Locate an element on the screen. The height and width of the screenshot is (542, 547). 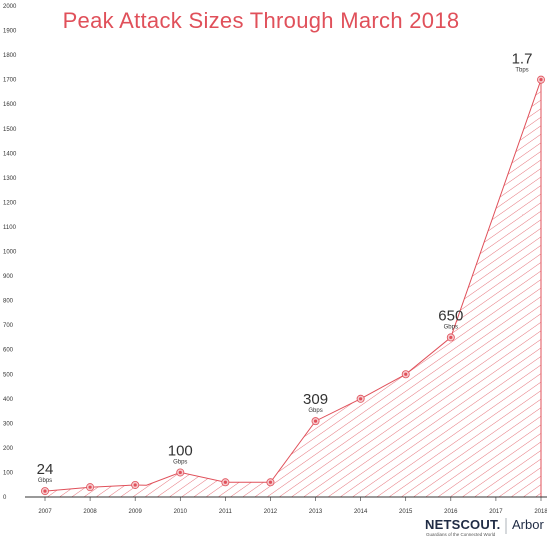
y-tick-label: 200 is located at coordinates (8, 449).